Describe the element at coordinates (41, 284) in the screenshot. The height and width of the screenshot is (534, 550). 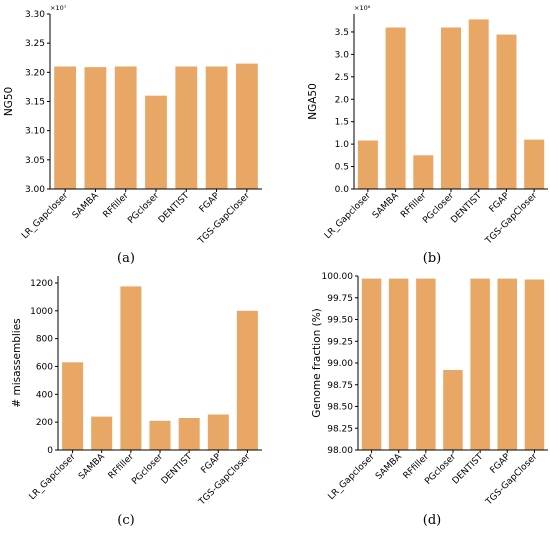
I see `y-tick-label: 1200` at that location.